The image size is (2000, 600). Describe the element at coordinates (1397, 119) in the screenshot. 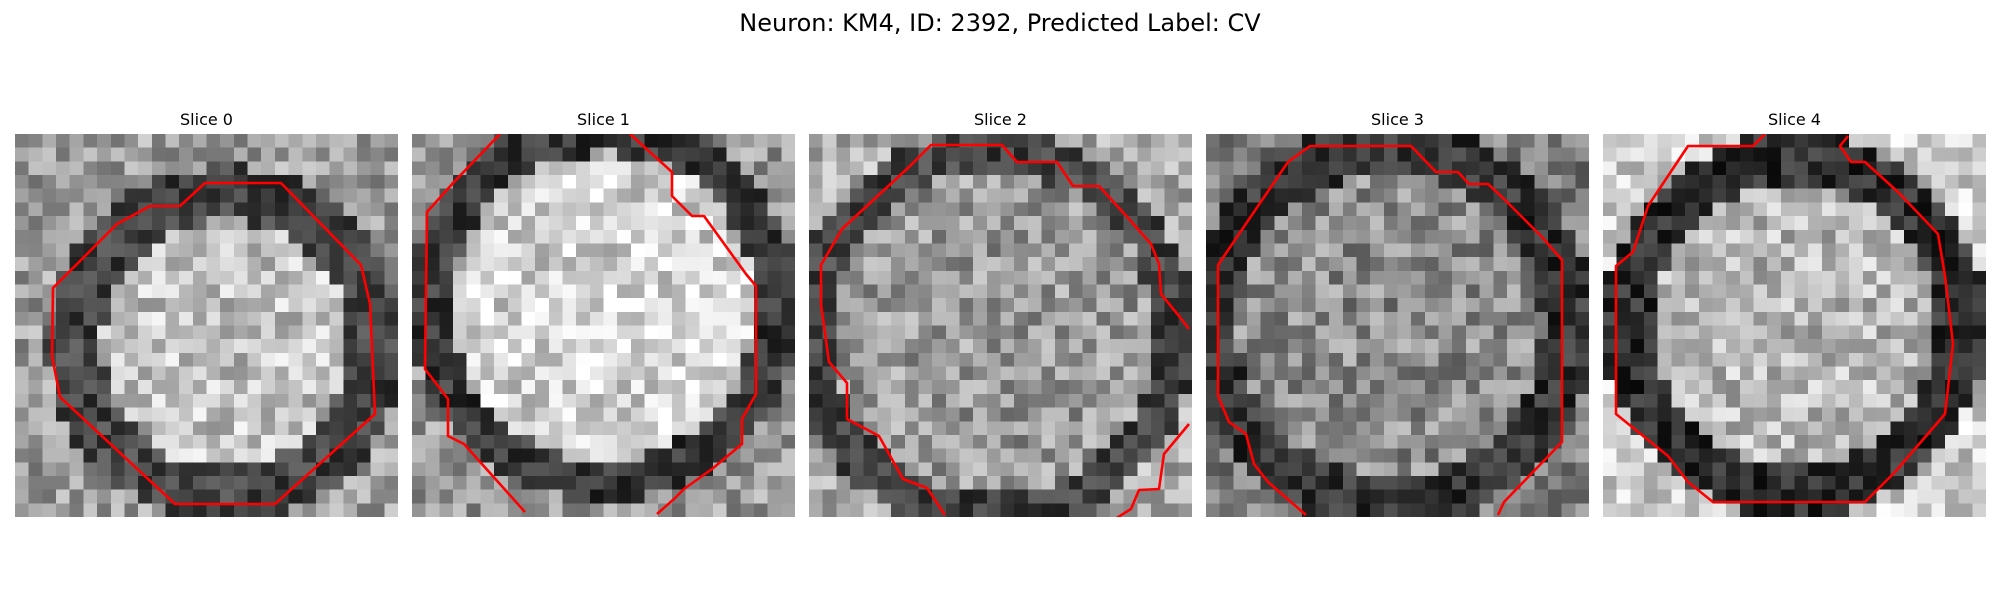

I see `slice-title: Slice 3` at that location.